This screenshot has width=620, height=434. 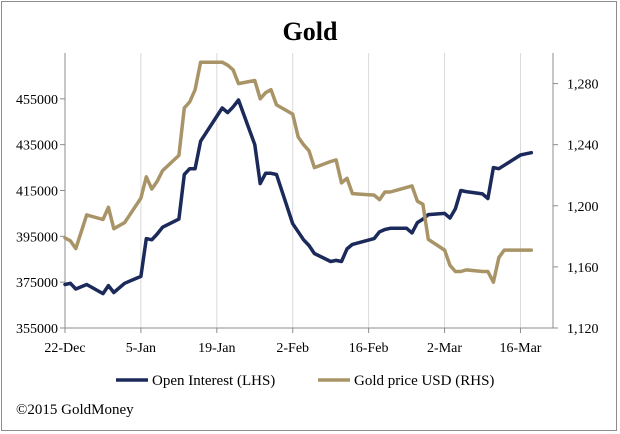 What do you see at coordinates (37, 283) in the screenshot?
I see `left-tick-label-1: 375000` at bounding box center [37, 283].